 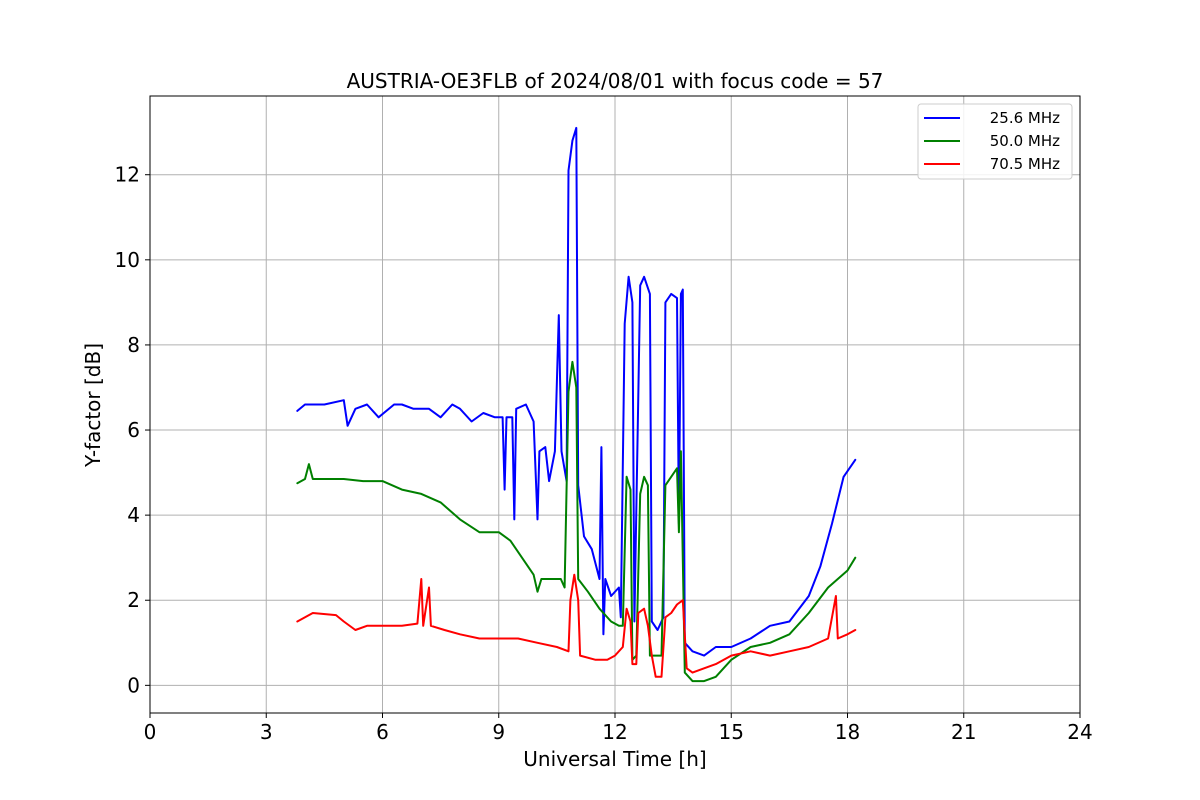 I want to click on x-axis: 0 3 6 9 12 15 18 21 24, so click(x=618, y=728).